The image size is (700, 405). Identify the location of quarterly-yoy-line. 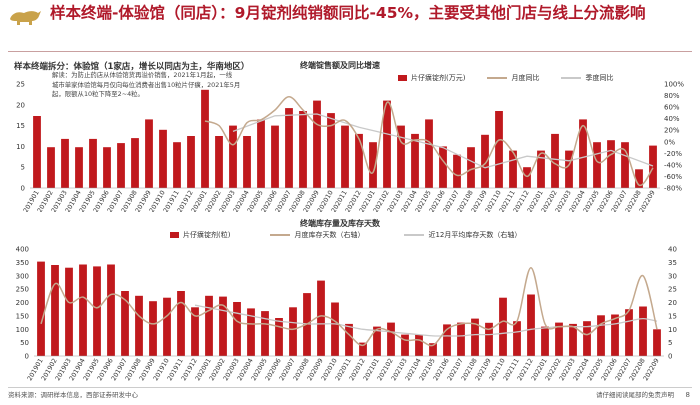
(443, 141).